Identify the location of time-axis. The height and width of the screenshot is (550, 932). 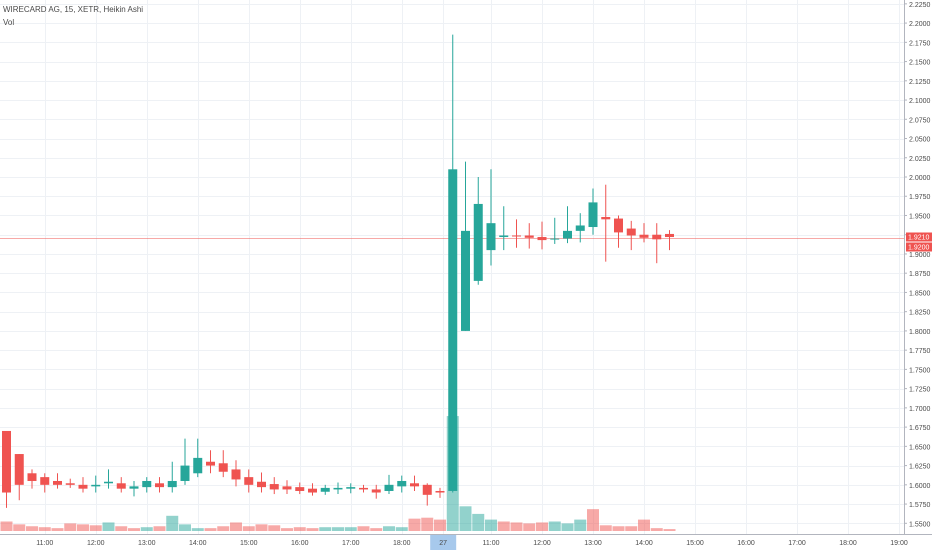
(466, 542).